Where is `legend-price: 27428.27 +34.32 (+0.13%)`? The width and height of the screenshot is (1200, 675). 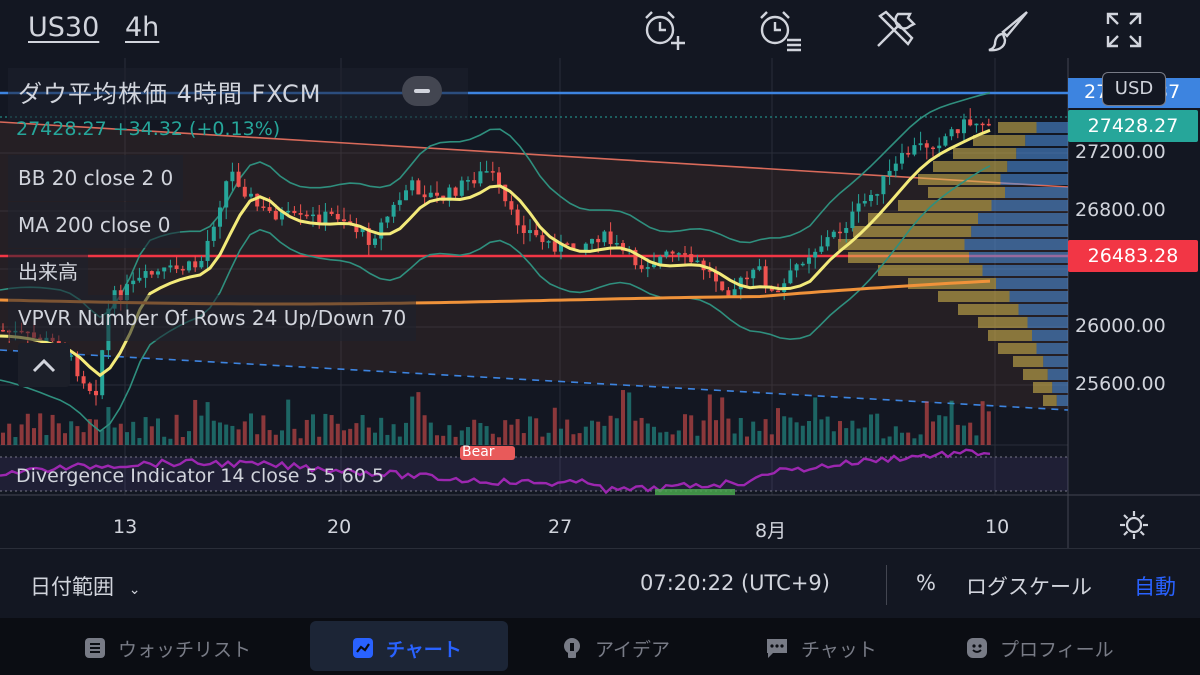 legend-price: 27428.27 +34.32 (+0.13%) is located at coordinates (148, 129).